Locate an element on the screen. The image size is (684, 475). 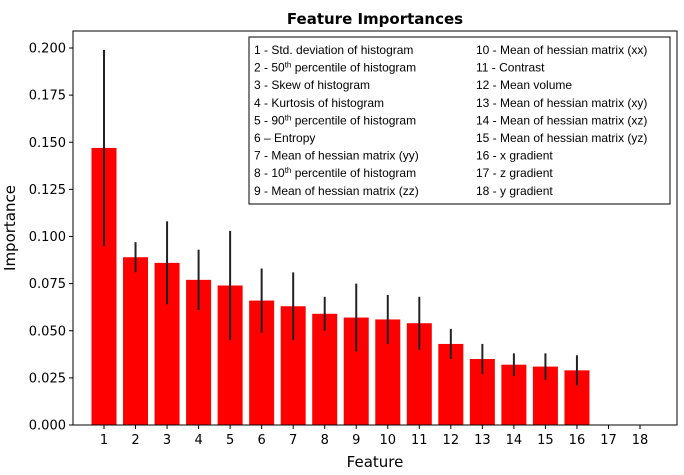
legend-entry: 2 - 50th percentile of histogram is located at coordinates (335, 67).